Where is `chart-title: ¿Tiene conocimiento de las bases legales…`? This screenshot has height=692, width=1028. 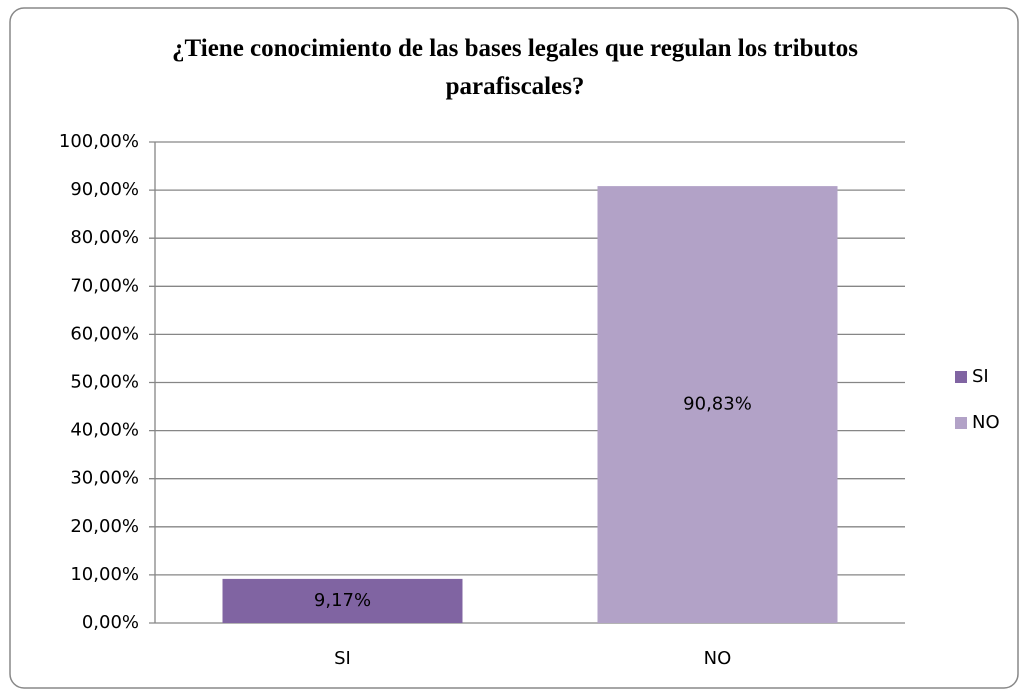
chart-title: ¿Tiene conocimiento de las bases legales… is located at coordinates (515, 67).